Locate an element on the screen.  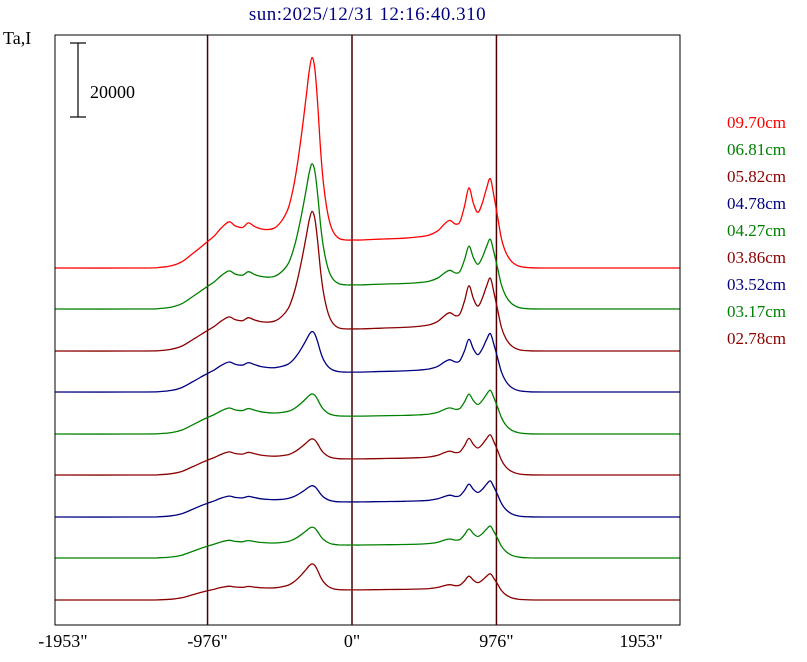
scan-trace-03.52cm is located at coordinates (367, 499).